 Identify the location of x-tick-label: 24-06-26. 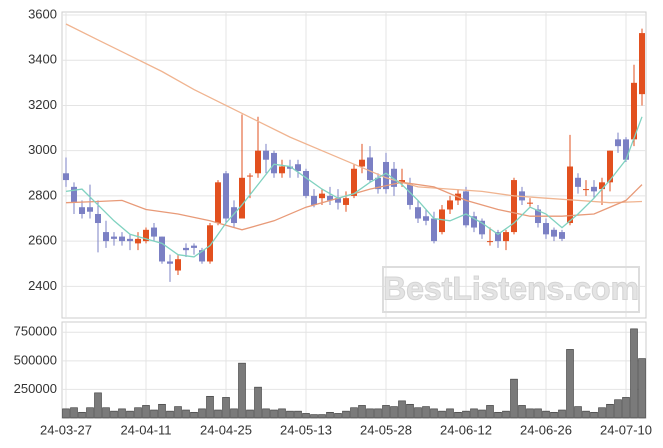
(546, 429).